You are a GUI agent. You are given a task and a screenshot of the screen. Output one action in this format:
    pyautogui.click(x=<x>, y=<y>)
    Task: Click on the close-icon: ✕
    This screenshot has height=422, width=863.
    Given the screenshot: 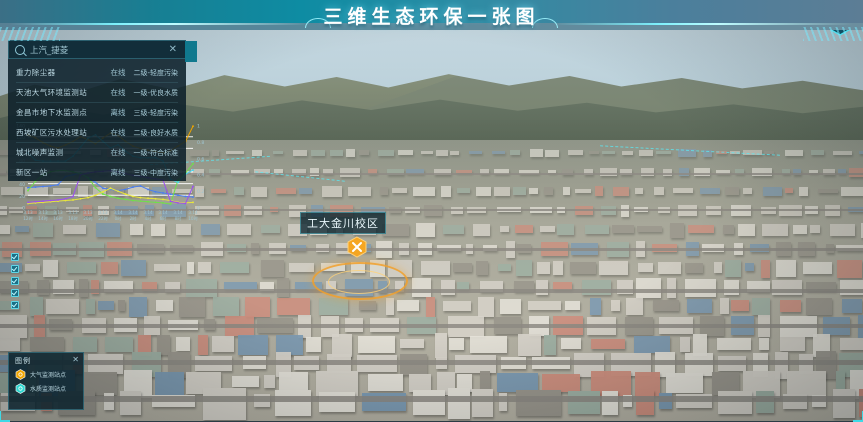 What is the action you would take?
    pyautogui.click(x=75, y=359)
    